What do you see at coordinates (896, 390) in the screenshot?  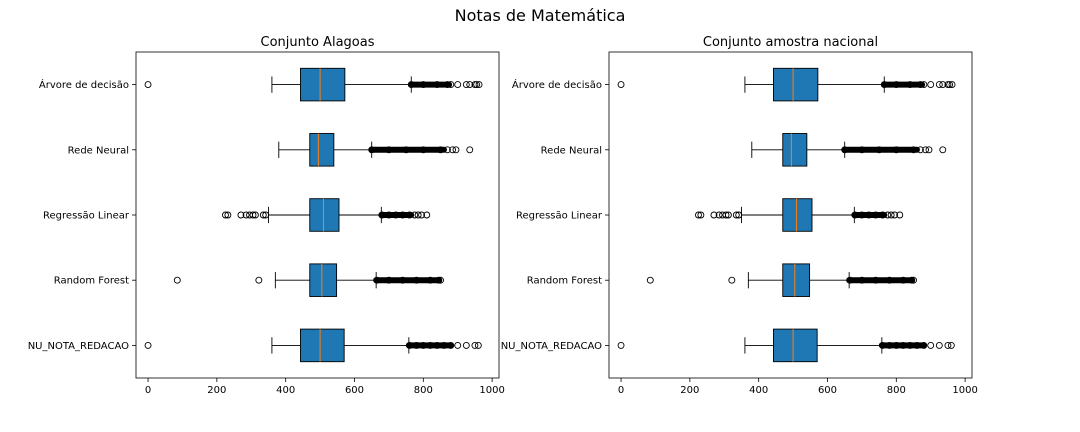 I see `x-tick-label: 800` at bounding box center [896, 390].